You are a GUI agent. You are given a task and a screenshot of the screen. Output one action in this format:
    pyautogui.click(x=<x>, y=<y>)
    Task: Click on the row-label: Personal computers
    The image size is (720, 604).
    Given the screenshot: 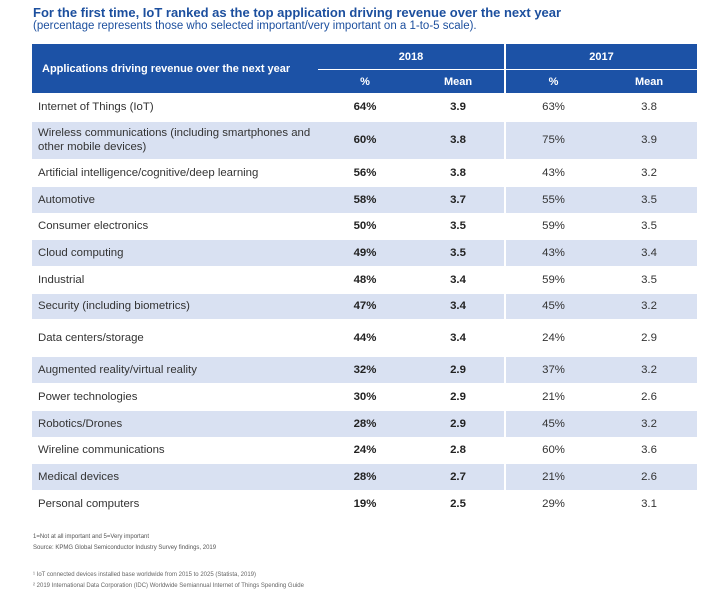 What is the action you would take?
    pyautogui.click(x=175, y=504)
    